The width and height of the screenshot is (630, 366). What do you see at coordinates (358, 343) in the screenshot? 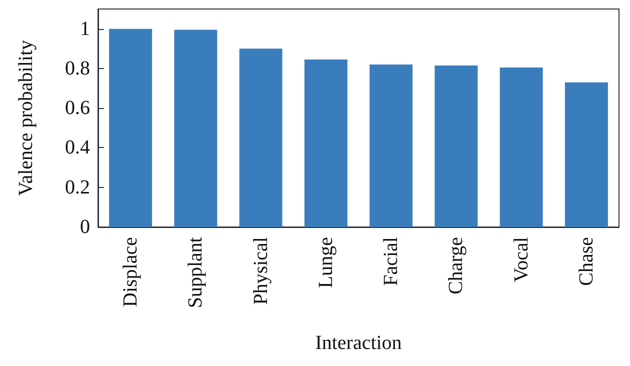
I see `x-axis-title: Interaction` at bounding box center [358, 343].